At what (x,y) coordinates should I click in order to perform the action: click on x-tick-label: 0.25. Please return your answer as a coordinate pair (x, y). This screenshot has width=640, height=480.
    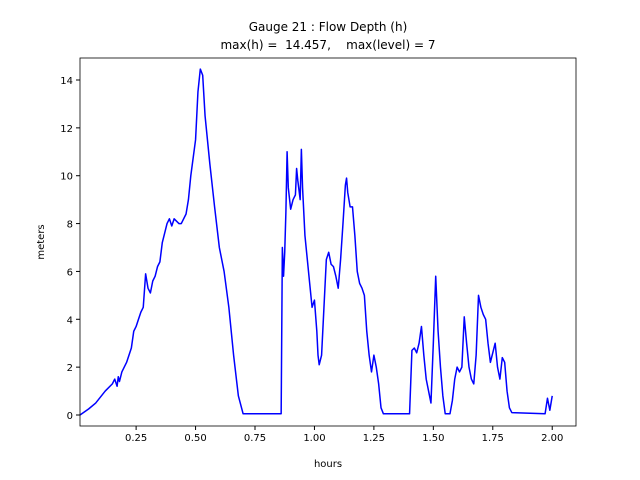
    Looking at the image, I should click on (136, 438).